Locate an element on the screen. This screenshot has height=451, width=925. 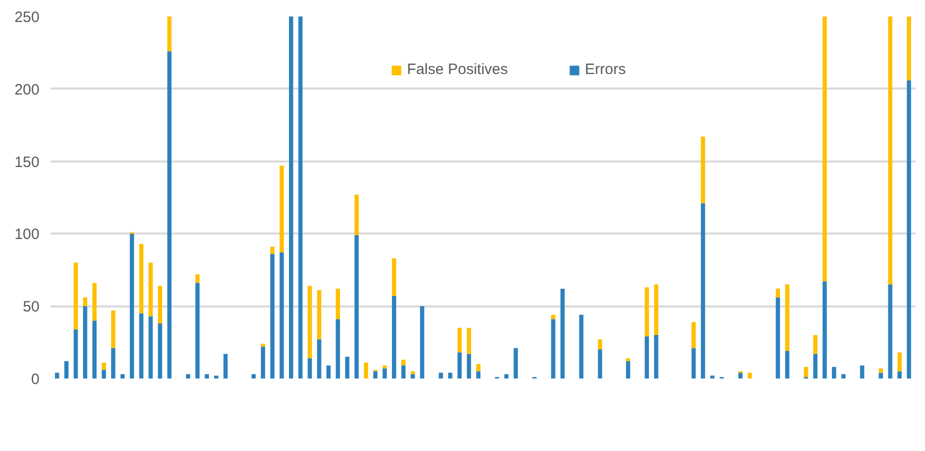
y-tick-label: 100 is located at coordinates (27, 235).